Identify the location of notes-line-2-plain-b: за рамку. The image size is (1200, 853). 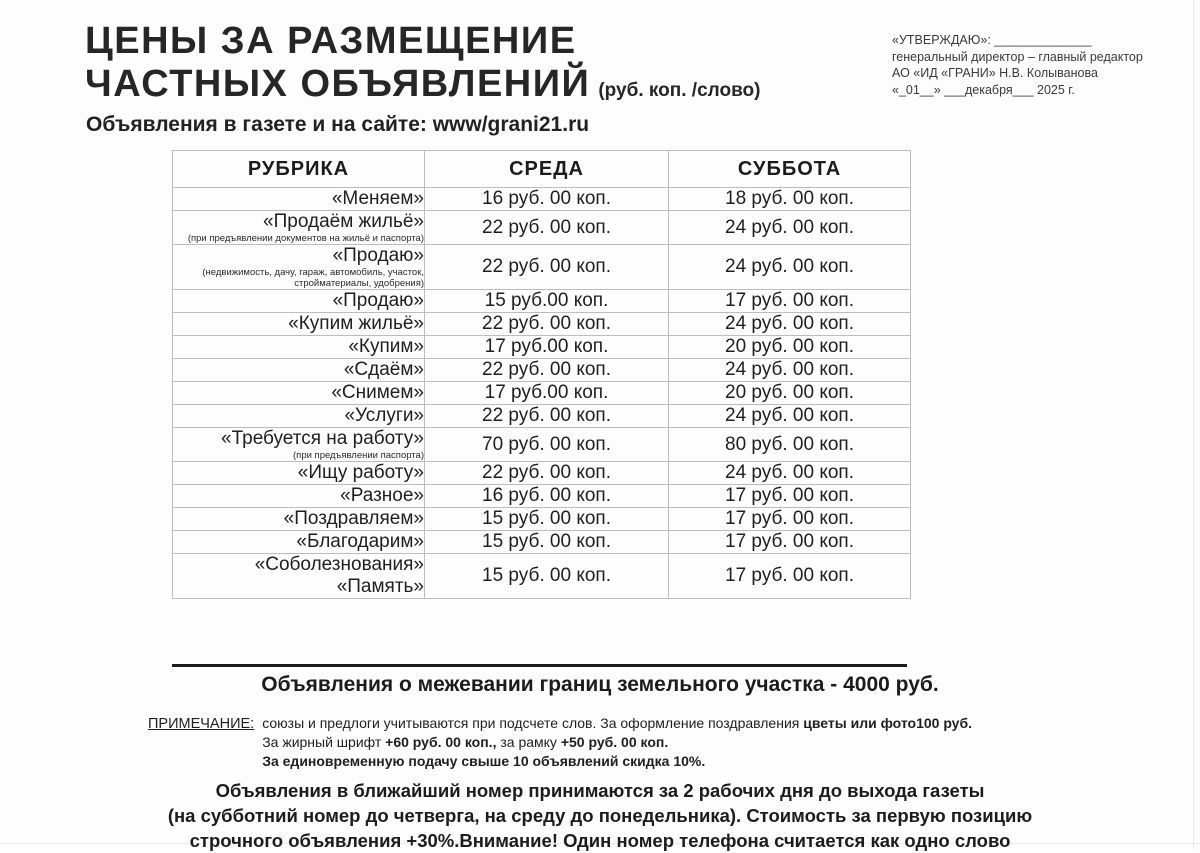
(528, 742).